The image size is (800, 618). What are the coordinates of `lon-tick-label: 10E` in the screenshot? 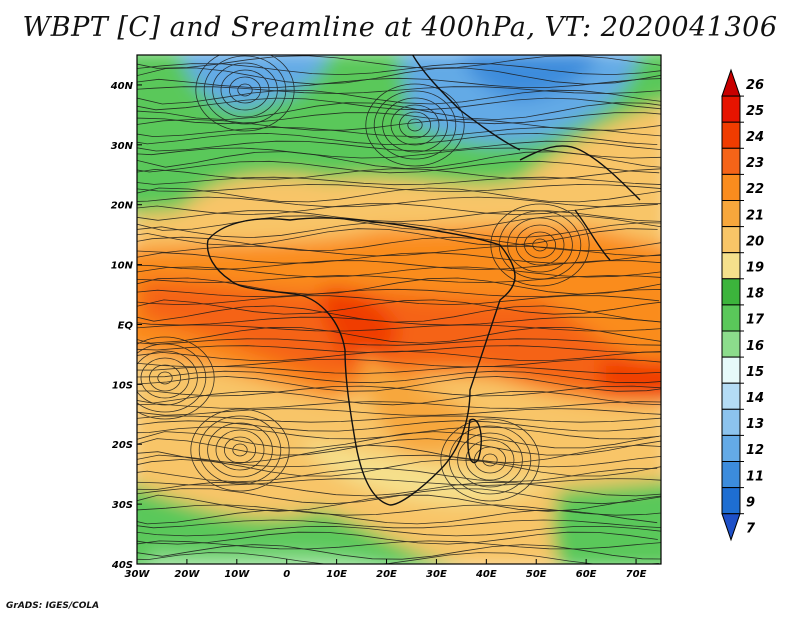 It's located at (336, 574).